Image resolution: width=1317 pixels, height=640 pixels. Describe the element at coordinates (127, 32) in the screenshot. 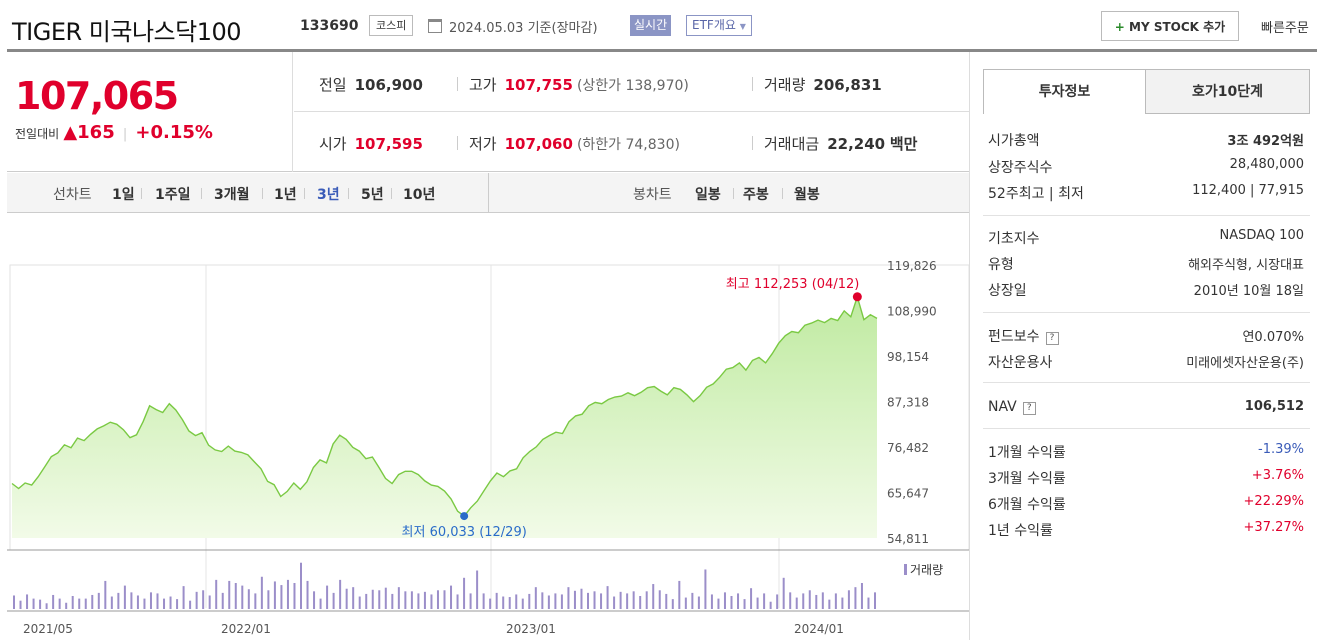

I see `stock-title: TIGER 미국나스닥100` at that location.